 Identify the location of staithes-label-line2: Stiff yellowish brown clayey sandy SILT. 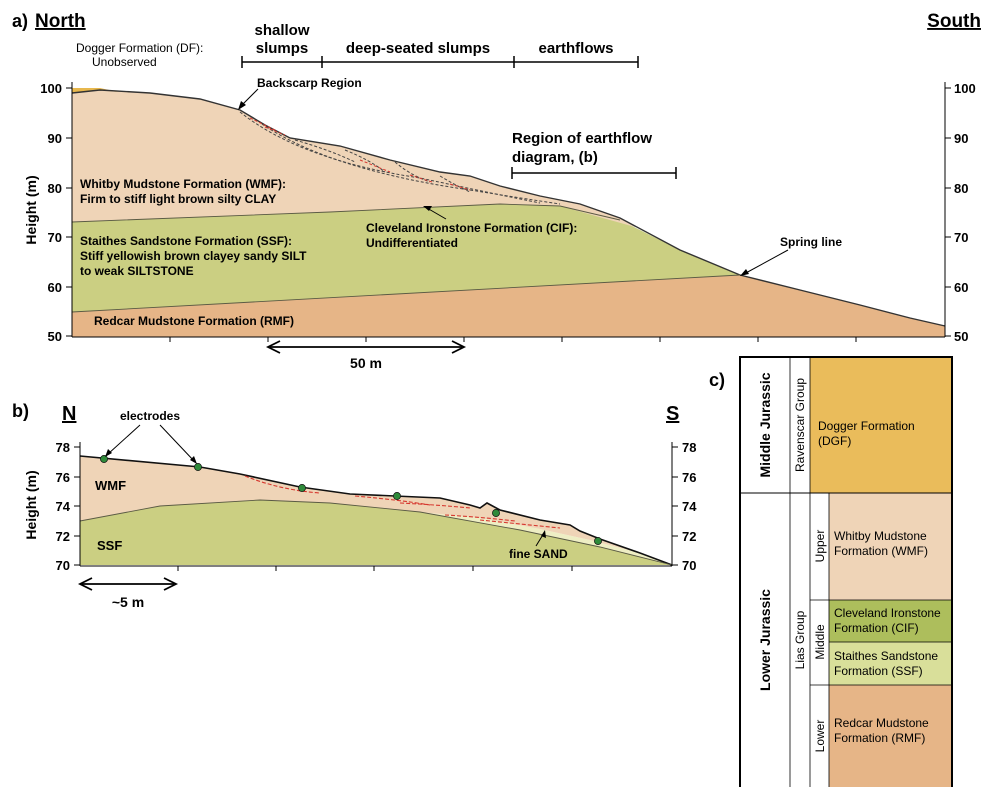
(193, 256).